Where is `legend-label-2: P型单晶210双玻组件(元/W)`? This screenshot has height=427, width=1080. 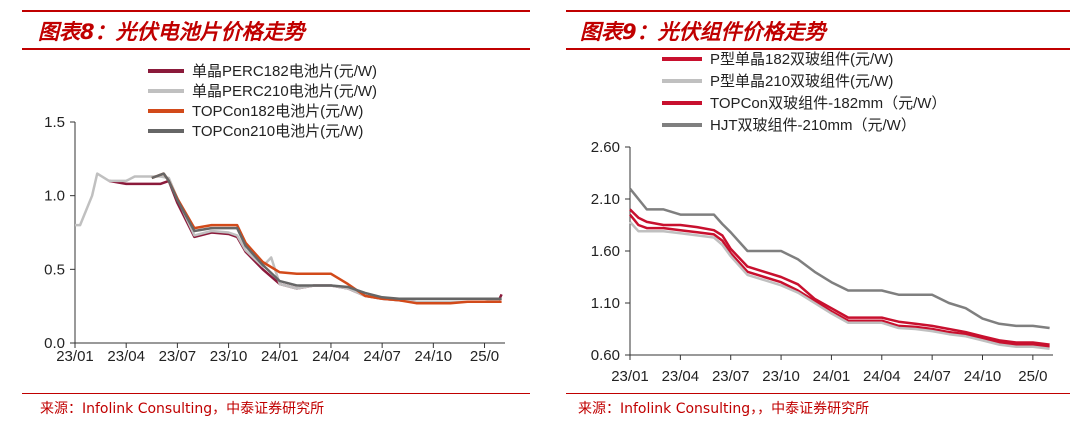
legend-label-2: P型单晶210双玻组件(元/W) is located at coordinates (801, 81).